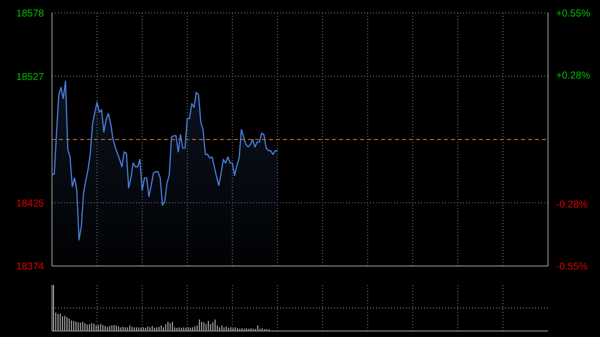 This screenshot has width=600, height=337. Describe the element at coordinates (573, 76) in the screenshot. I see `y2-tick-label: +0.28%` at that location.